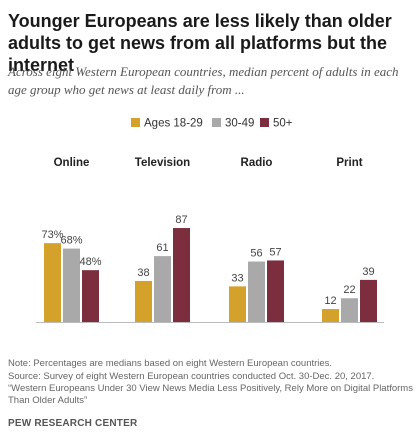  I want to click on category-label: Television, so click(162, 163).